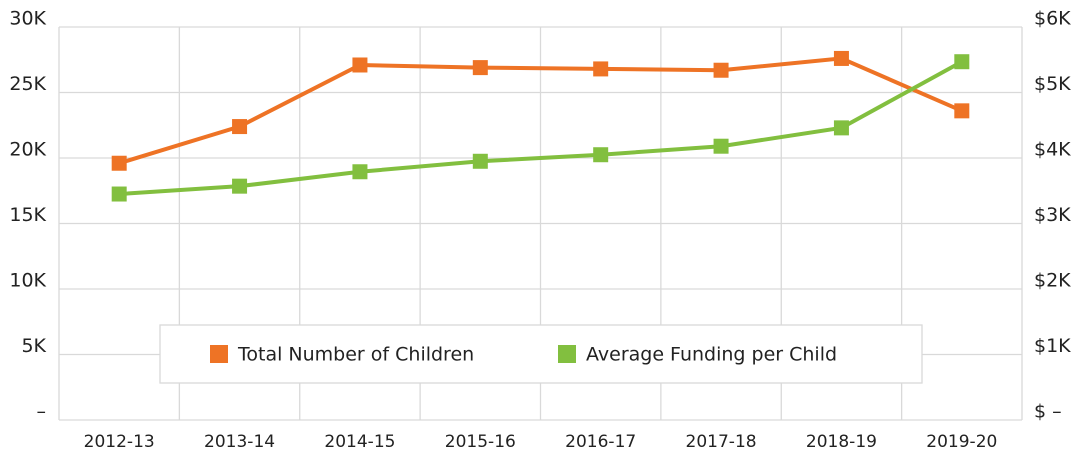 This screenshot has height=457, width=1080. Describe the element at coordinates (359, 442) in the screenshot. I see `x-tick-label: 2014-15` at that location.